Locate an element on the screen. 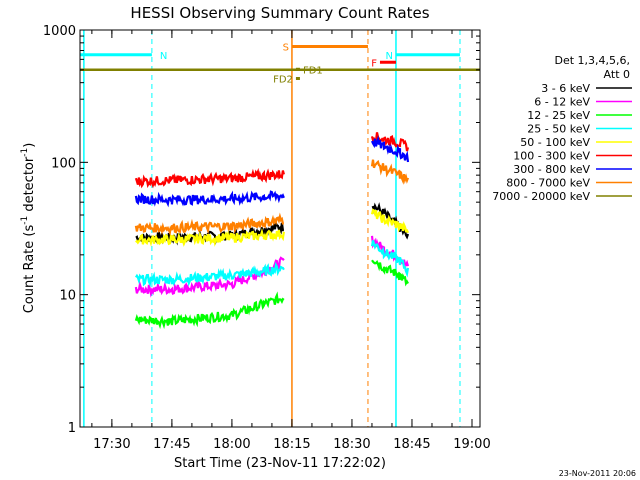 The height and width of the screenshot is (480, 640). legend-header-line2: Att 0 is located at coordinates (617, 74).